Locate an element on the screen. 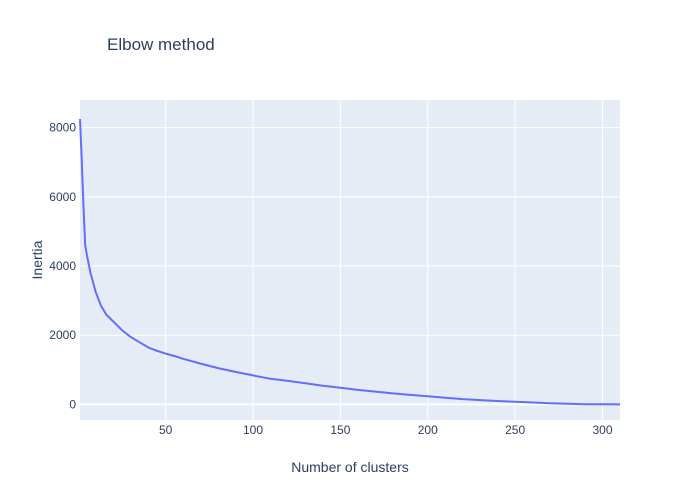 The width and height of the screenshot is (700, 500). chart-title: Elbow method is located at coordinates (161, 44).